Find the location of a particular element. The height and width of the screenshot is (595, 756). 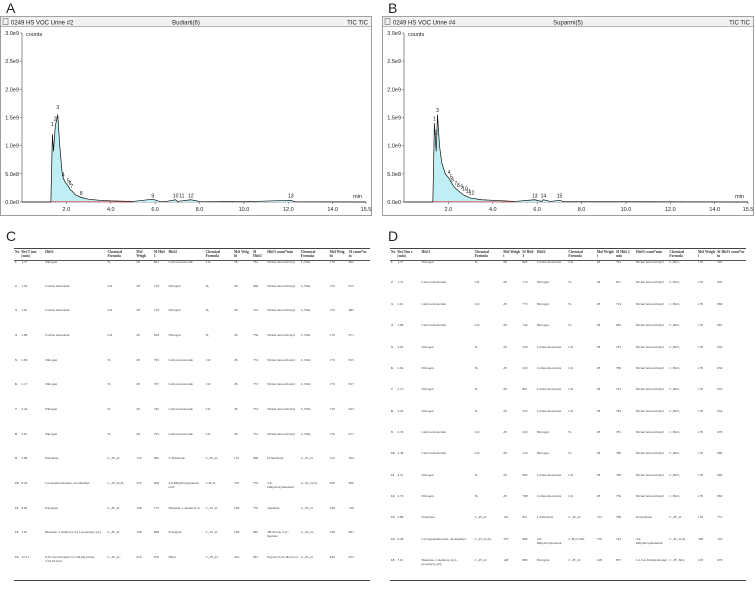

peak-label: 2 is located at coordinates (436, 133).